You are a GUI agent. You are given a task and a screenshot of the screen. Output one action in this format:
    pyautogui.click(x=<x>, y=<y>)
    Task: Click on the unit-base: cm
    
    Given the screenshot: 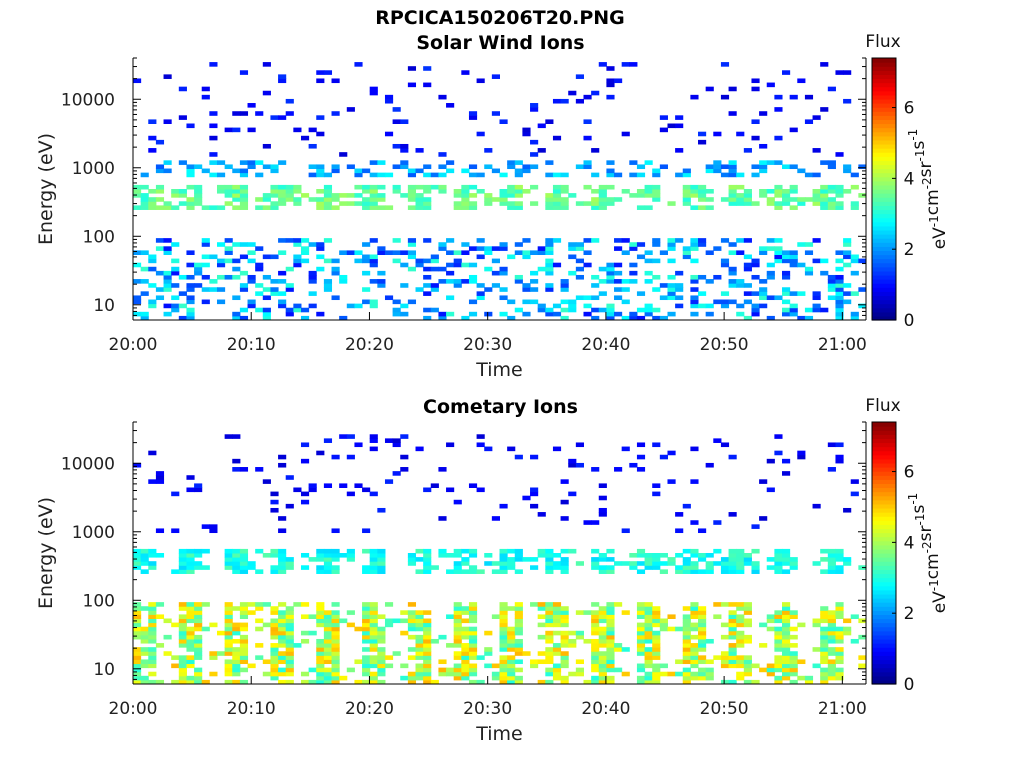 What is the action you would take?
    pyautogui.click(x=933, y=202)
    